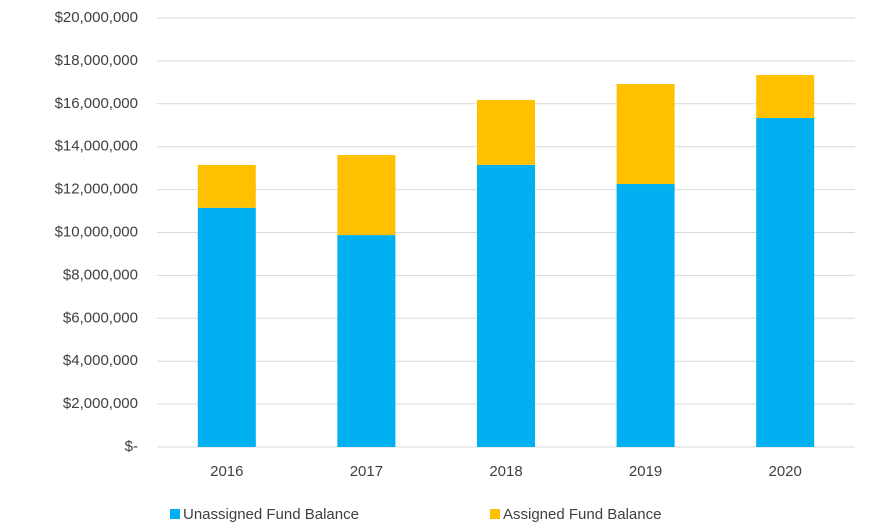 The height and width of the screenshot is (527, 874). Describe the element at coordinates (505, 471) in the screenshot. I see `x-tick-label: 2018` at that location.